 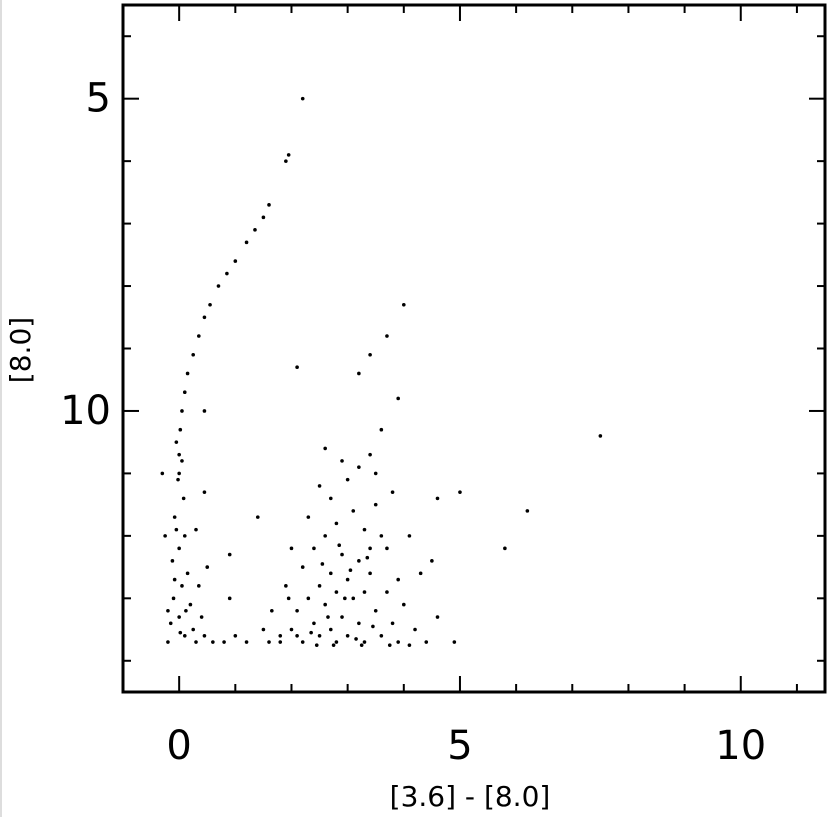 I want to click on x-tick-label: 0, so click(x=178, y=746).